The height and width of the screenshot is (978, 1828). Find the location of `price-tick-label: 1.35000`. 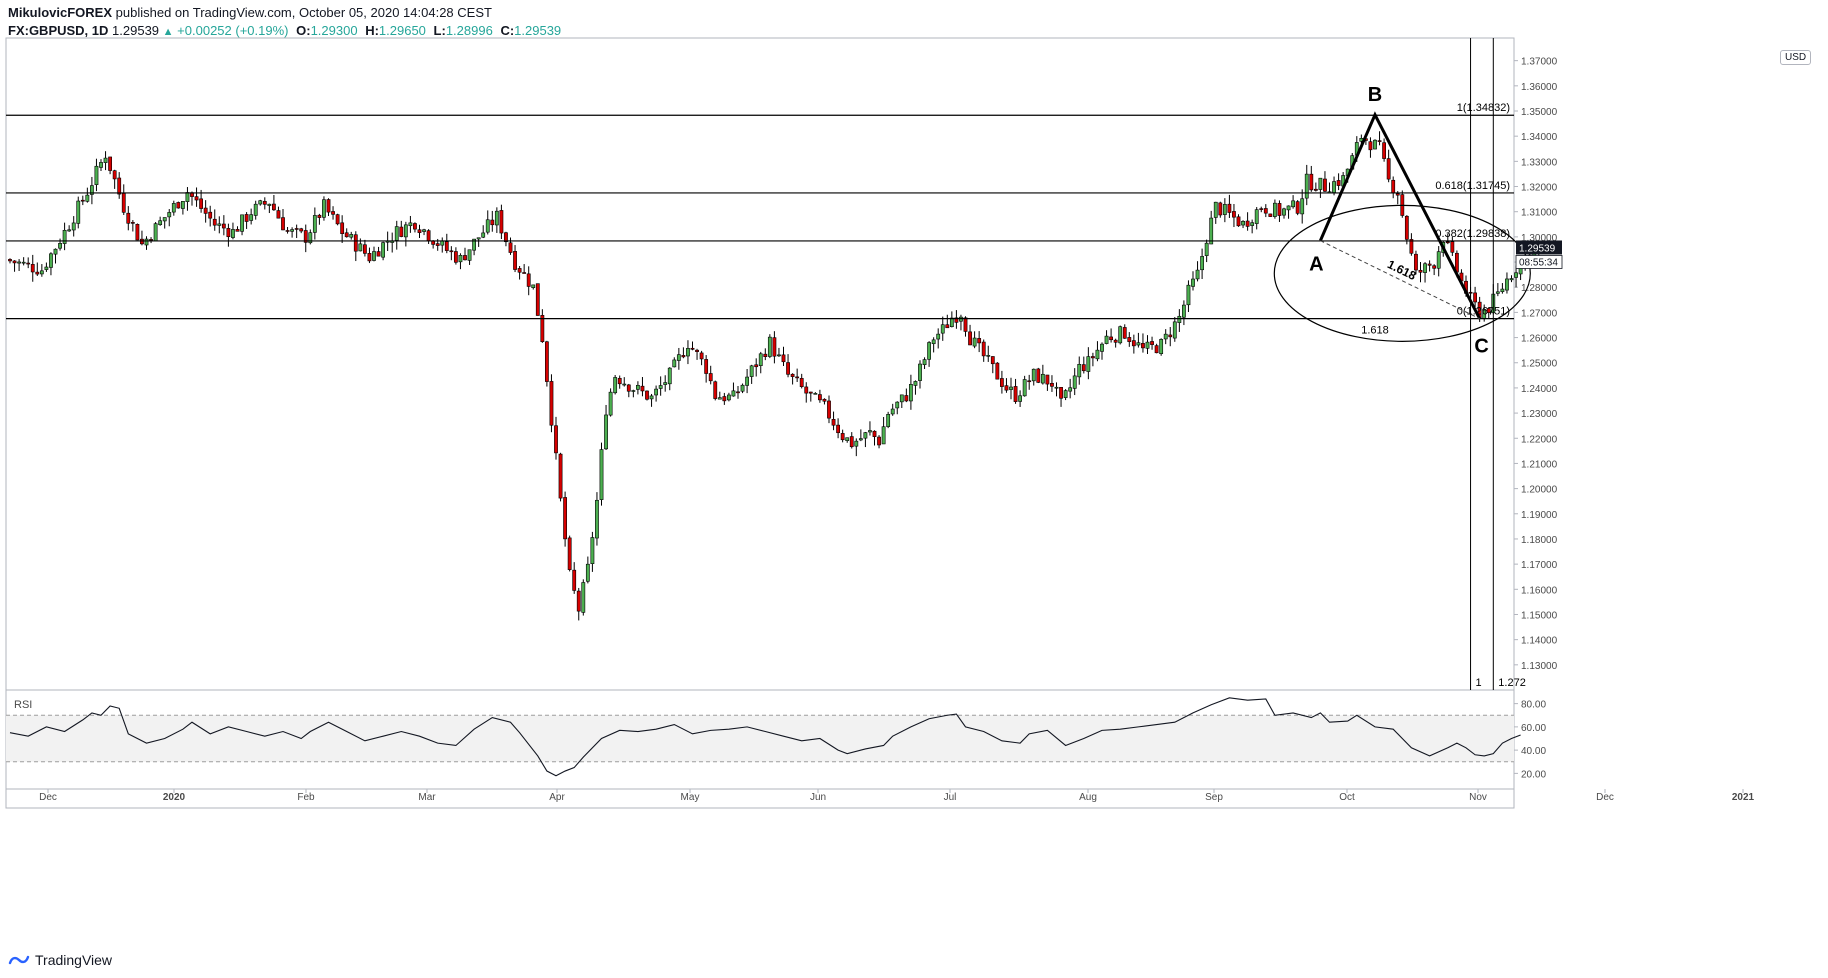

price-tick-label: 1.35000 is located at coordinates (1539, 112).